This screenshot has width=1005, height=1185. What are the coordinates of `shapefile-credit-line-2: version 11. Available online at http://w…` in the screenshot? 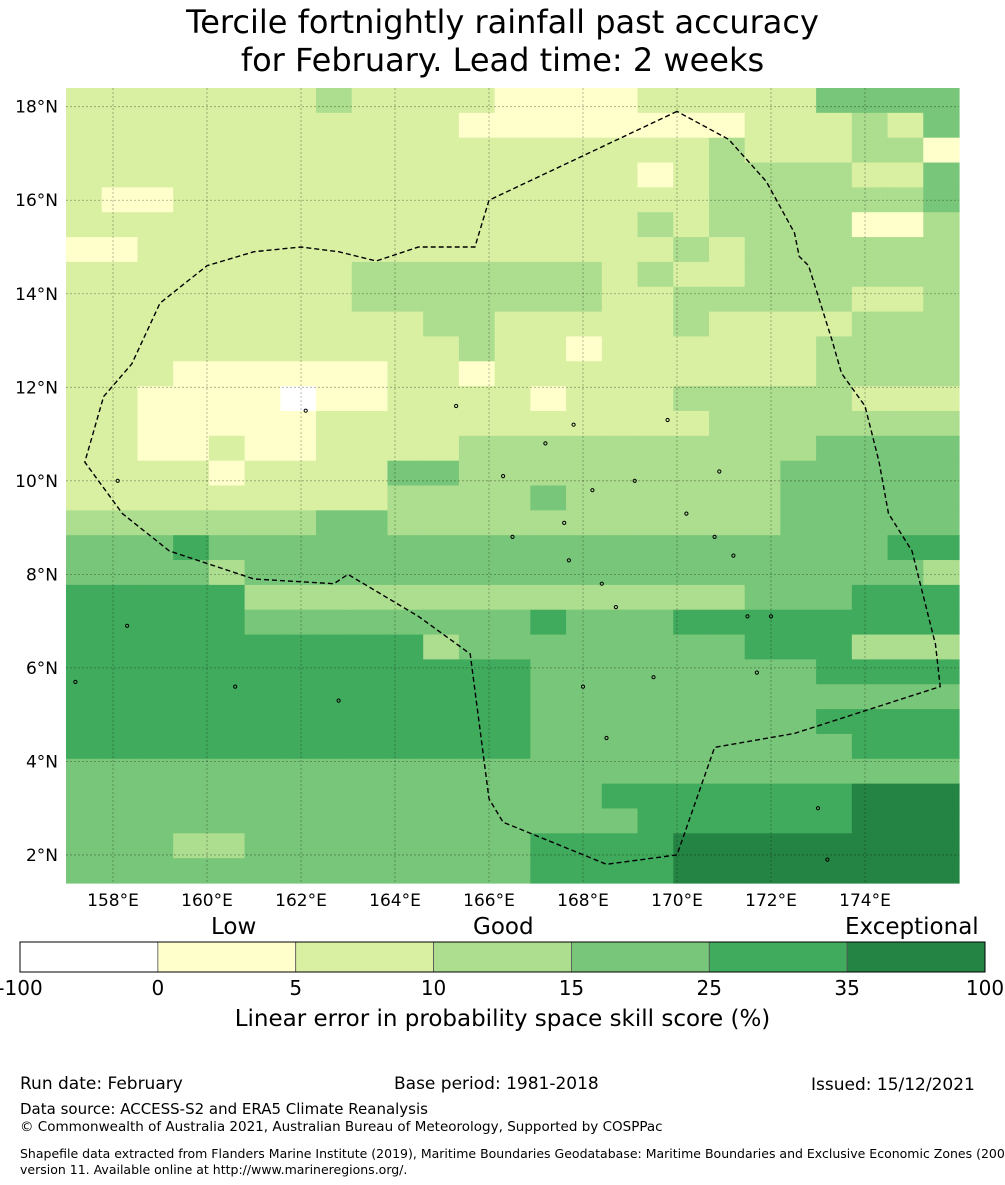 It's located at (214, 1169).